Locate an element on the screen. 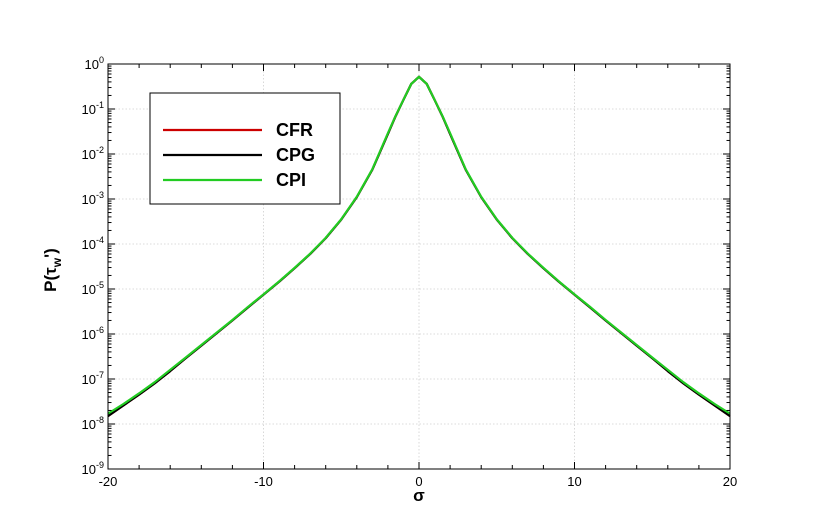 This screenshot has height=529, width=830. y-tick-label: 10⁻⁸ is located at coordinates (93, 423).